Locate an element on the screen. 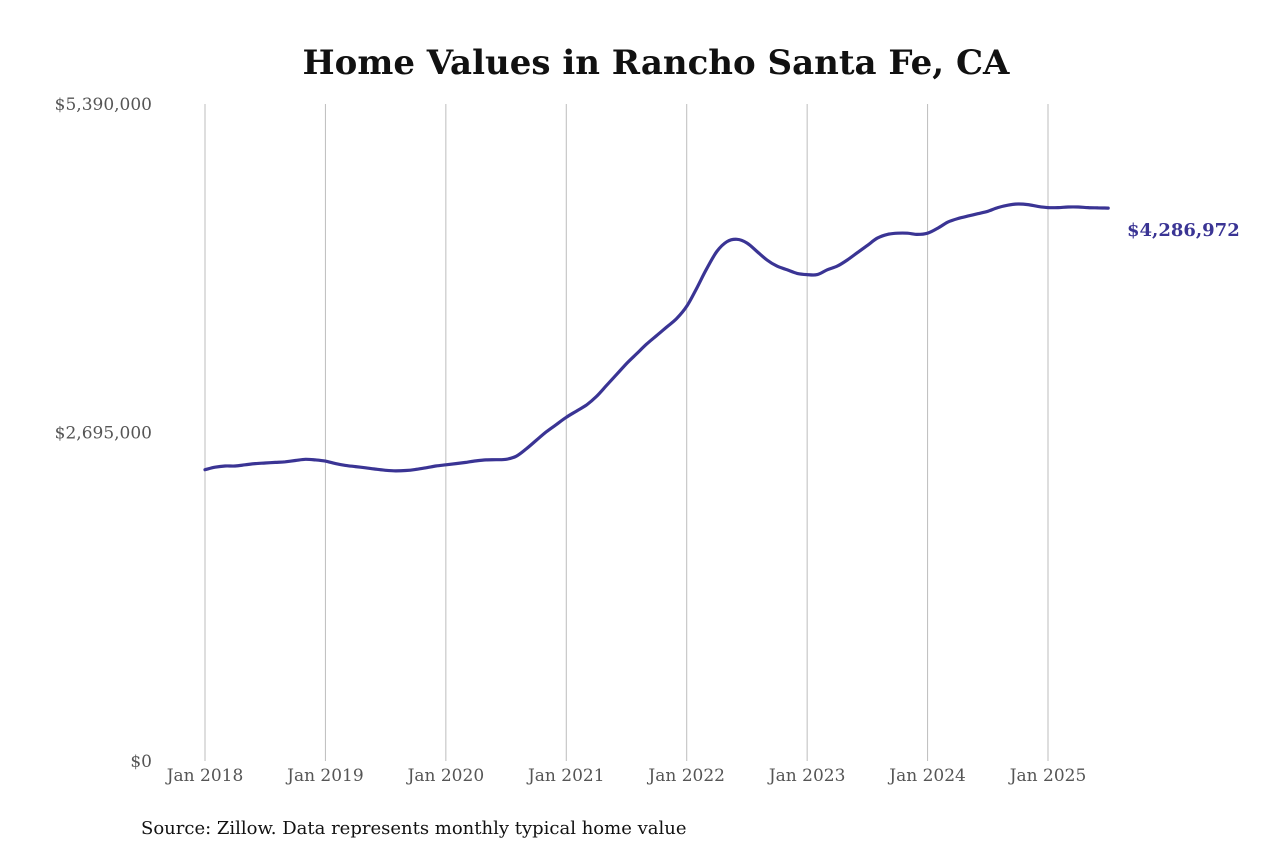  x-tick-label: Jan 2023 is located at coordinates (806, 776).